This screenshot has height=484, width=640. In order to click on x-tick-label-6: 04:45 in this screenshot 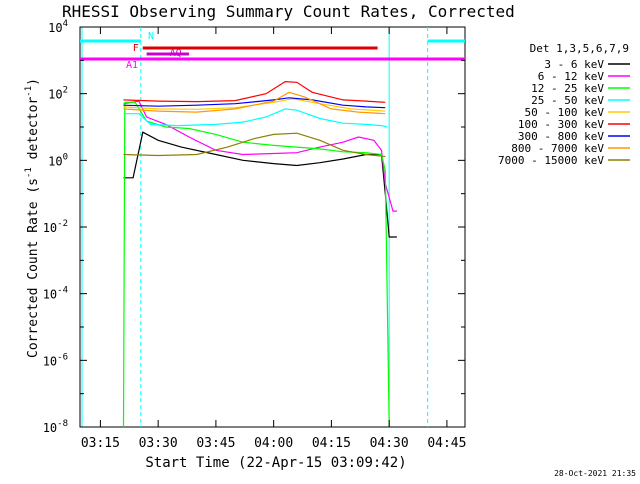, I will do `click(446, 443)`.